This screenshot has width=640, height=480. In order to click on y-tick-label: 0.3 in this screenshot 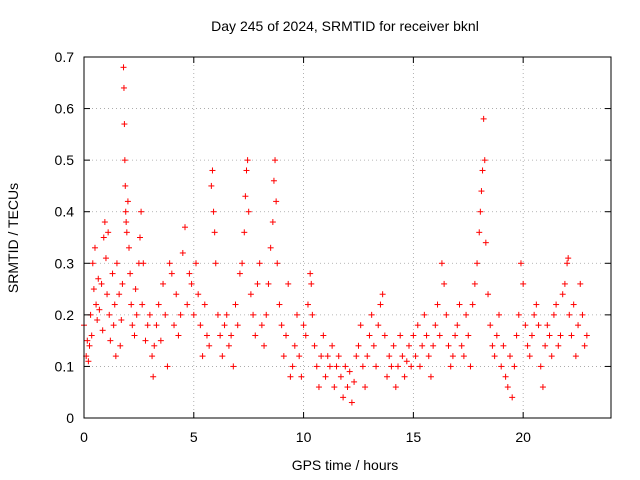, I will do `click(65, 263)`.